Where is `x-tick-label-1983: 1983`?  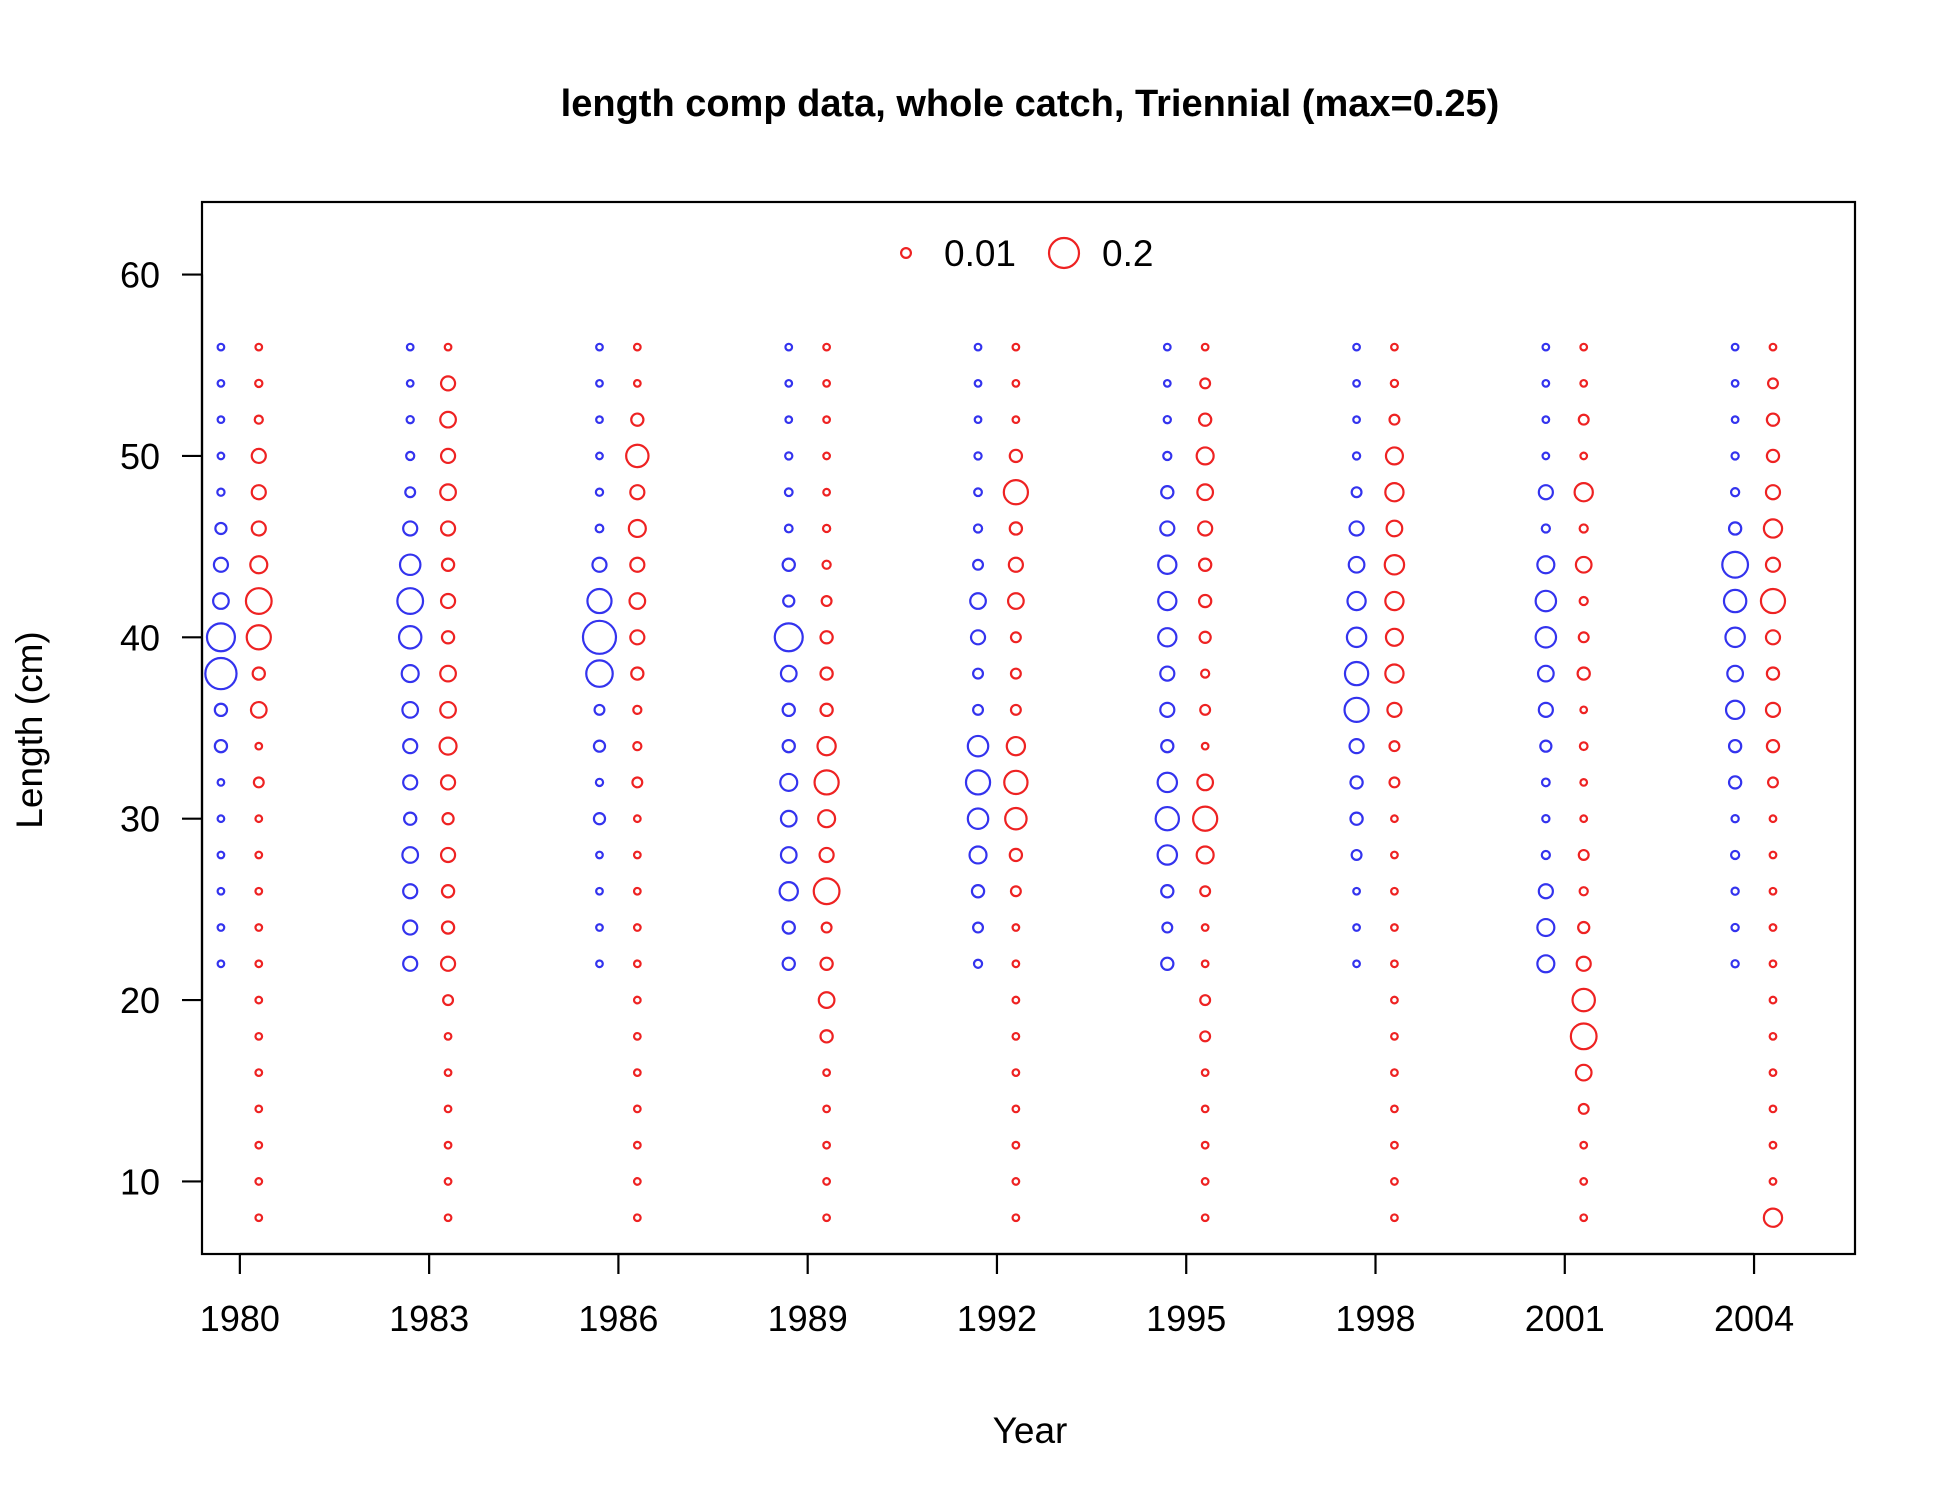
x-tick-label-1983: 1983 is located at coordinates (429, 1318).